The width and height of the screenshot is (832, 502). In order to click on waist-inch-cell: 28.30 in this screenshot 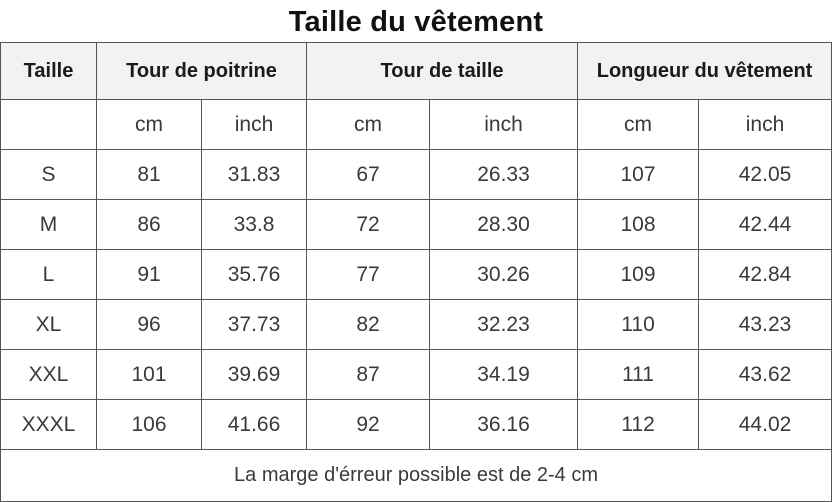, I will do `click(504, 224)`.